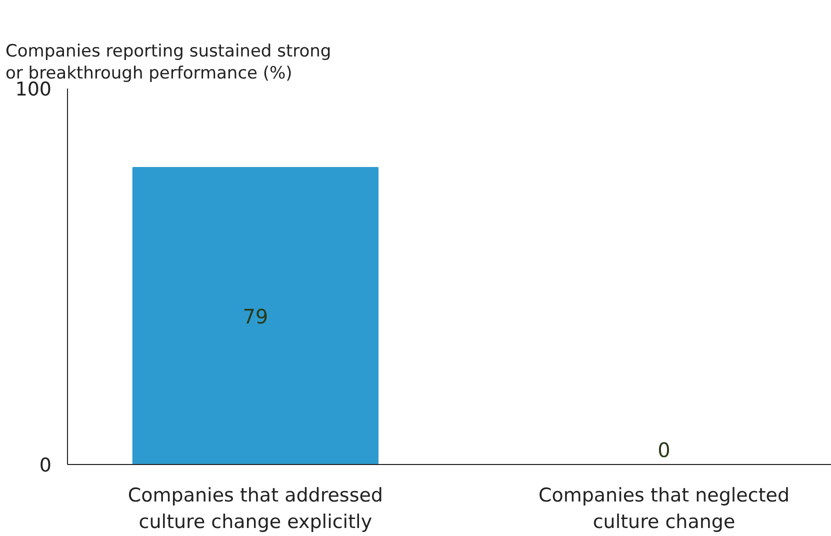 The image size is (831, 536). Describe the element at coordinates (33, 89) in the screenshot. I see `y-tick-label: 100` at that location.